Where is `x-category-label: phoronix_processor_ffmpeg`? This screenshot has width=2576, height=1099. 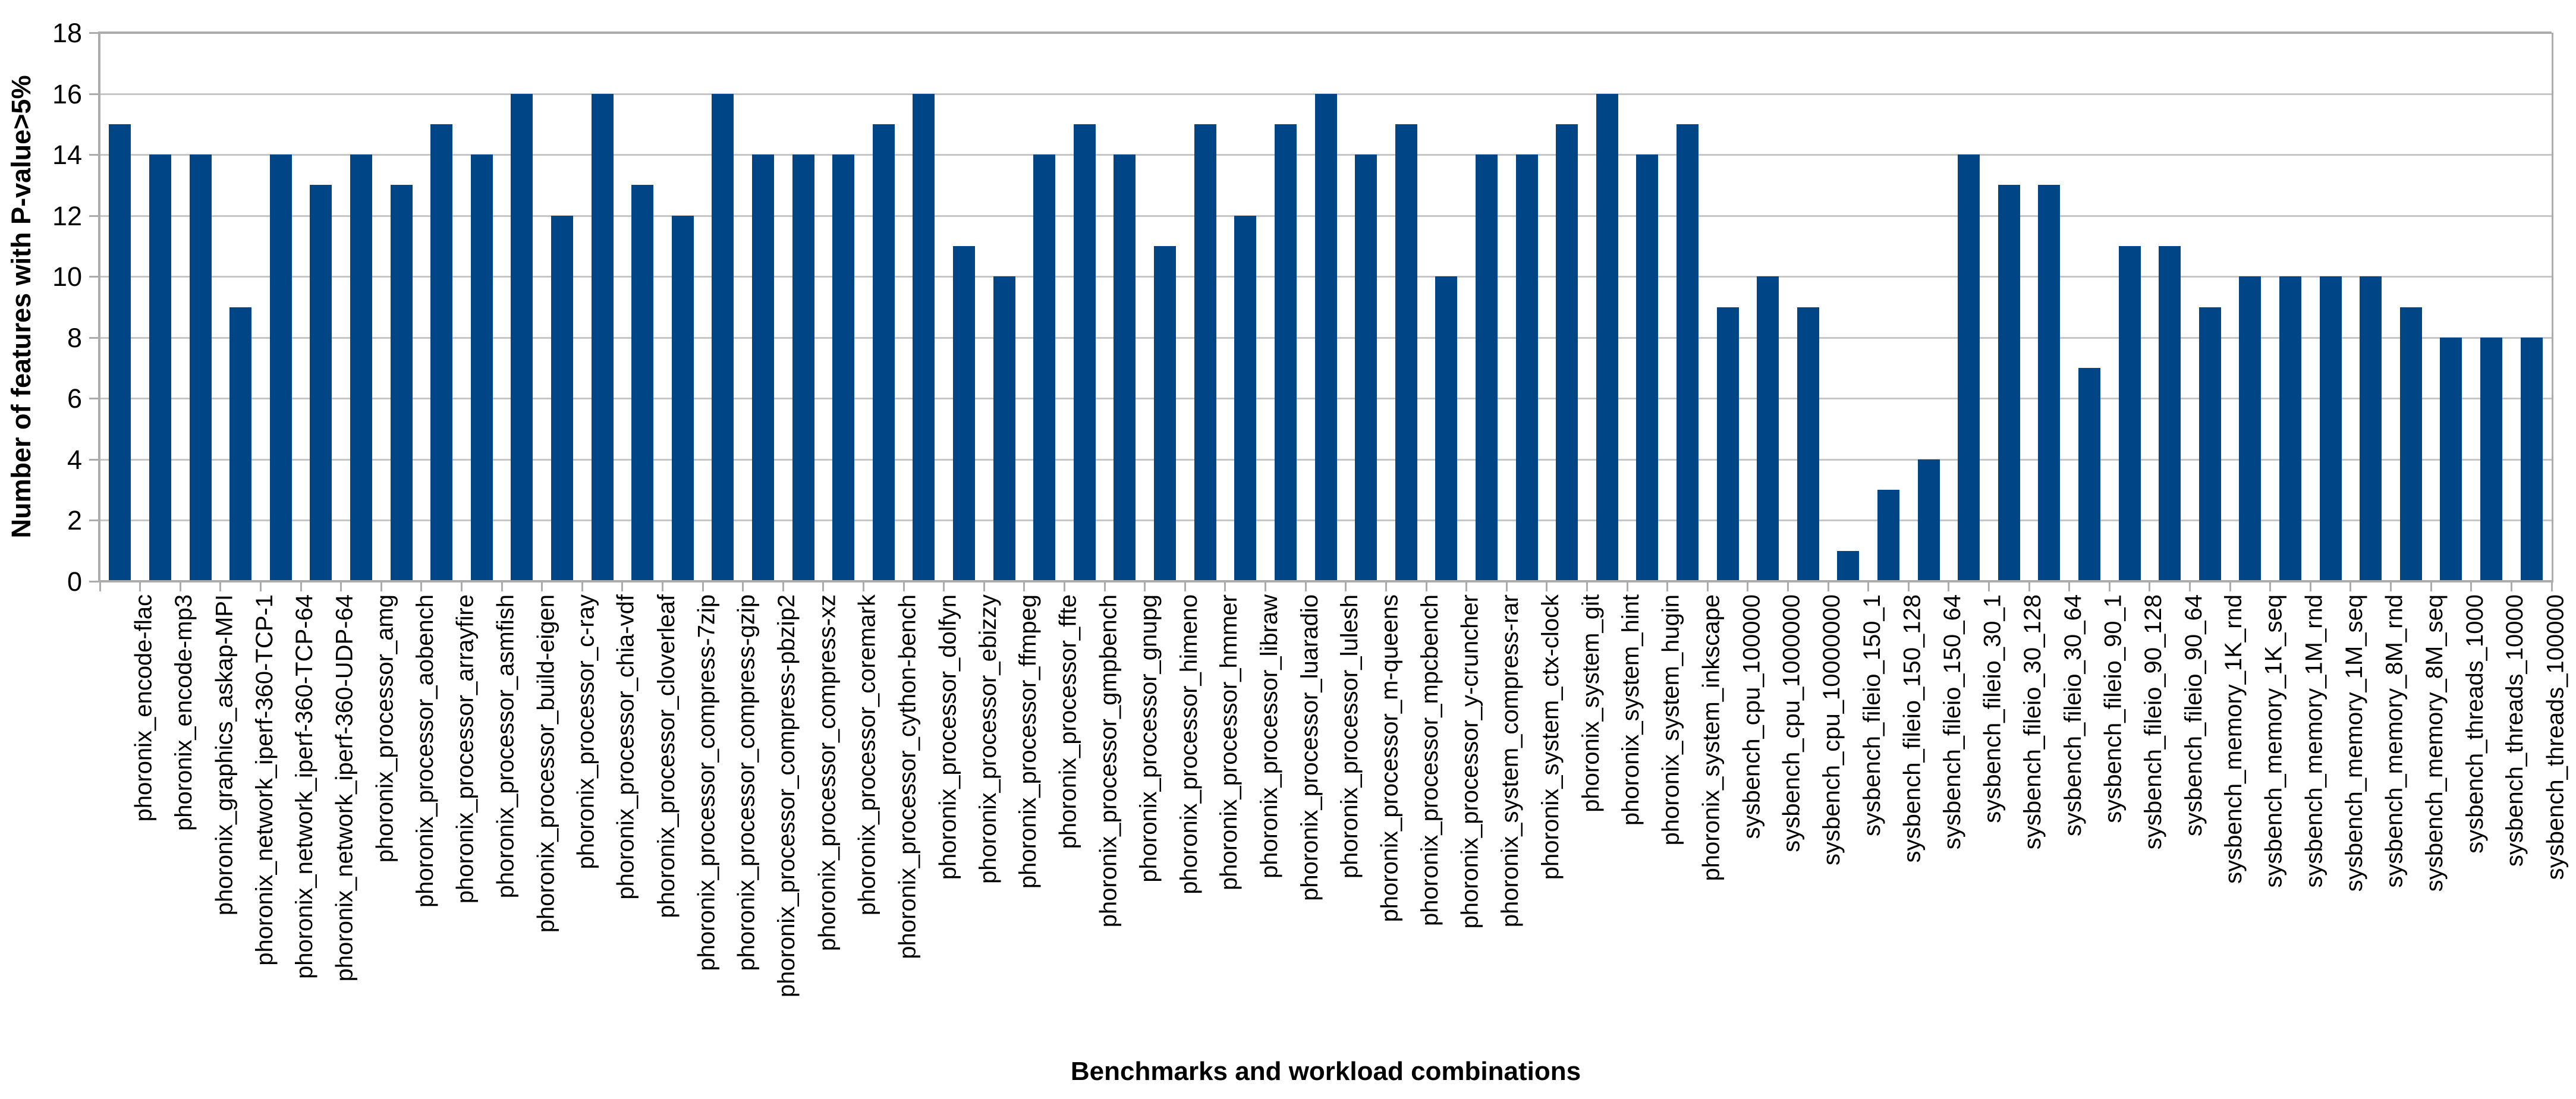 x-category-label: phoronix_processor_ffmpeg is located at coordinates (1028, 741).